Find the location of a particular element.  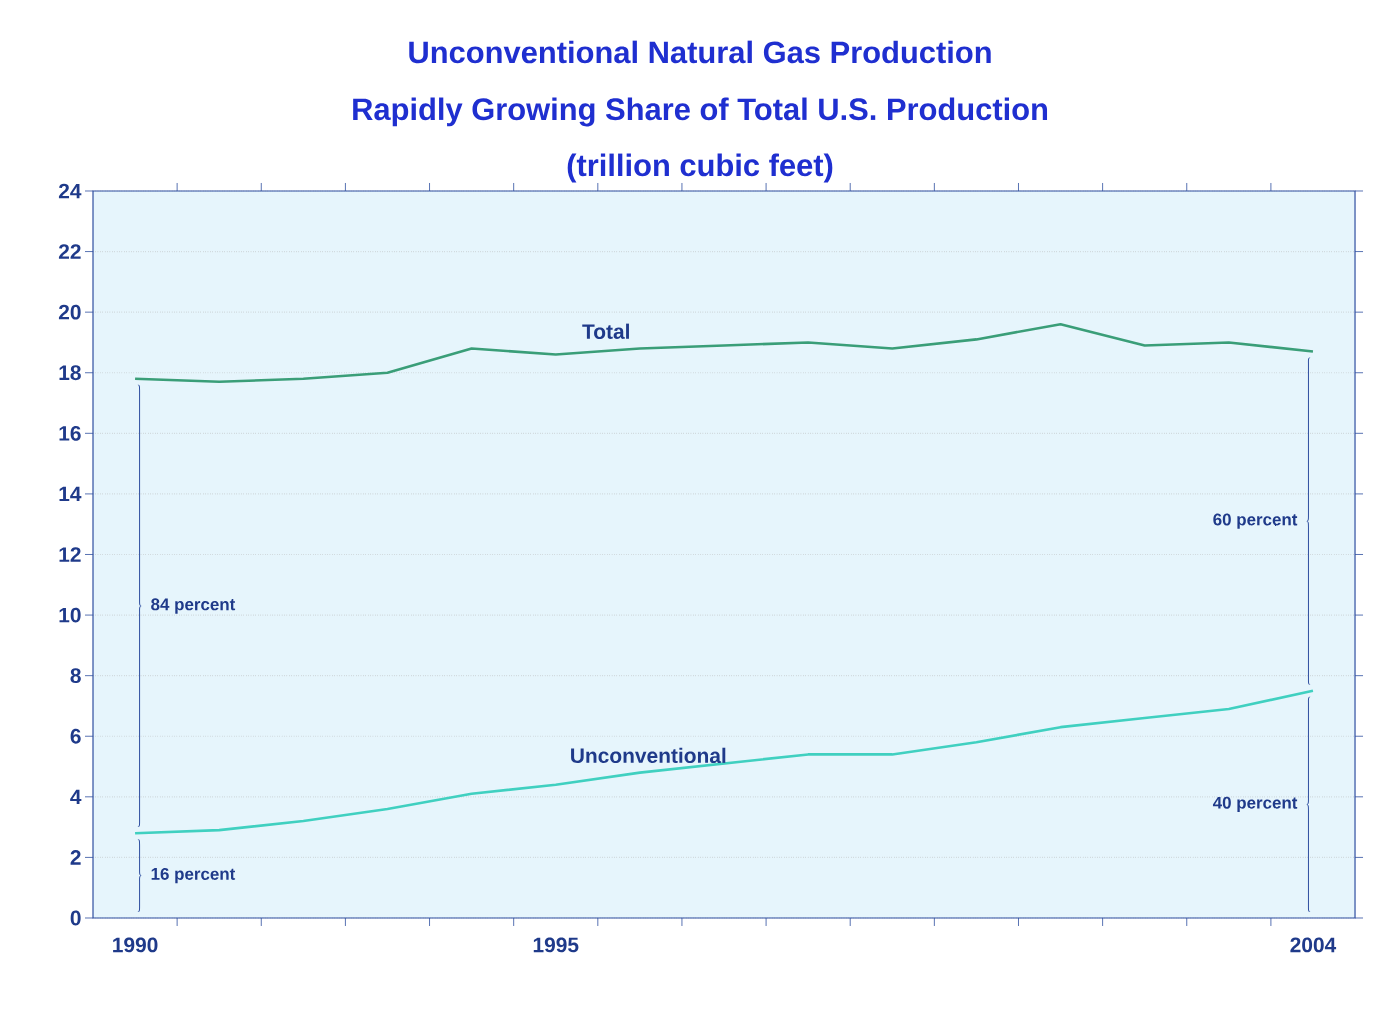

x-tick-label: 2004 is located at coordinates (1313, 945).